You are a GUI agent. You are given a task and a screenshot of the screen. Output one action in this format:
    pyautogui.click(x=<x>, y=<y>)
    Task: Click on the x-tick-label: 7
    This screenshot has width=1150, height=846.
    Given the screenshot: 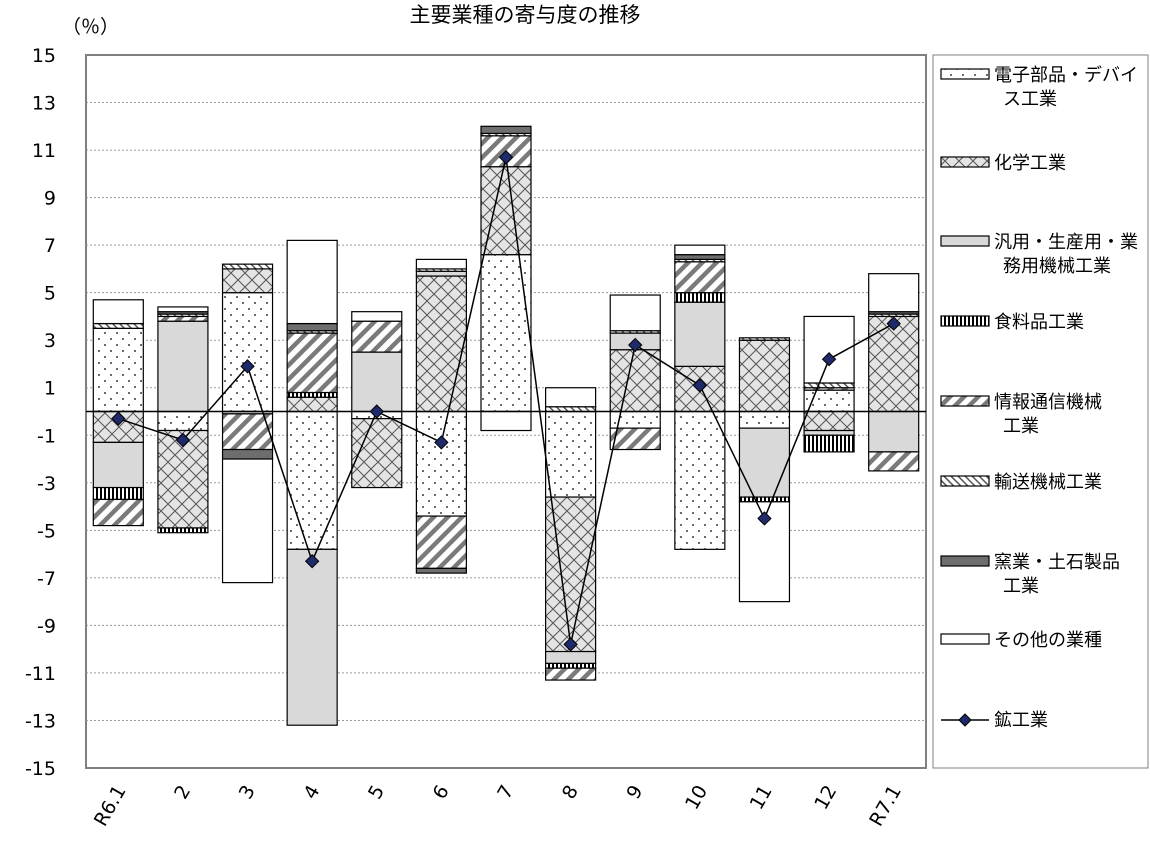 What is the action you would take?
    pyautogui.click(x=505, y=792)
    